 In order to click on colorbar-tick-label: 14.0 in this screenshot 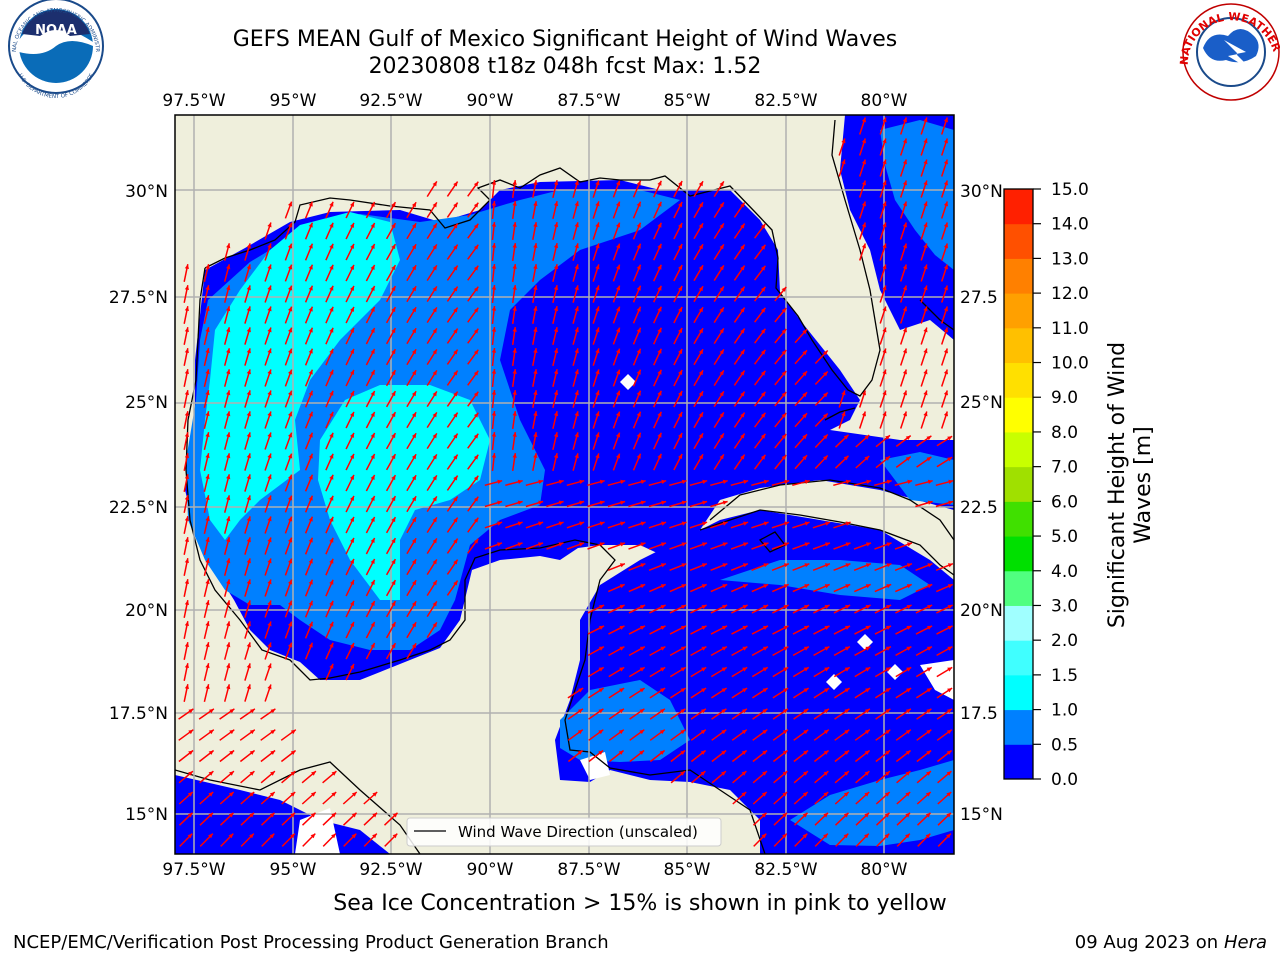, I will do `click(1070, 225)`.